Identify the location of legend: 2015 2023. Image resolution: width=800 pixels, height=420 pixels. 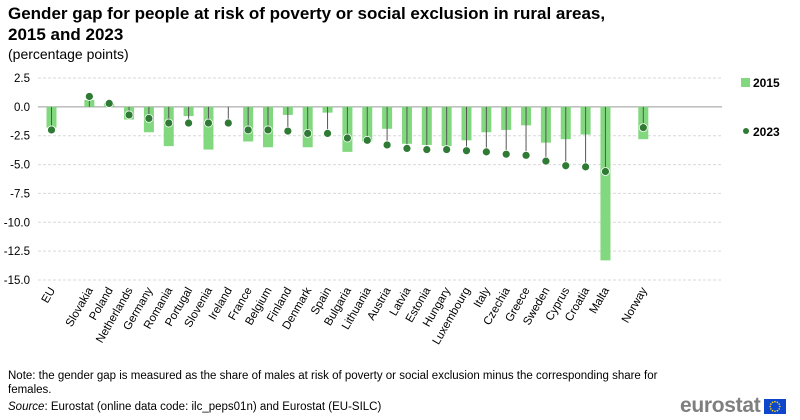
(760, 107).